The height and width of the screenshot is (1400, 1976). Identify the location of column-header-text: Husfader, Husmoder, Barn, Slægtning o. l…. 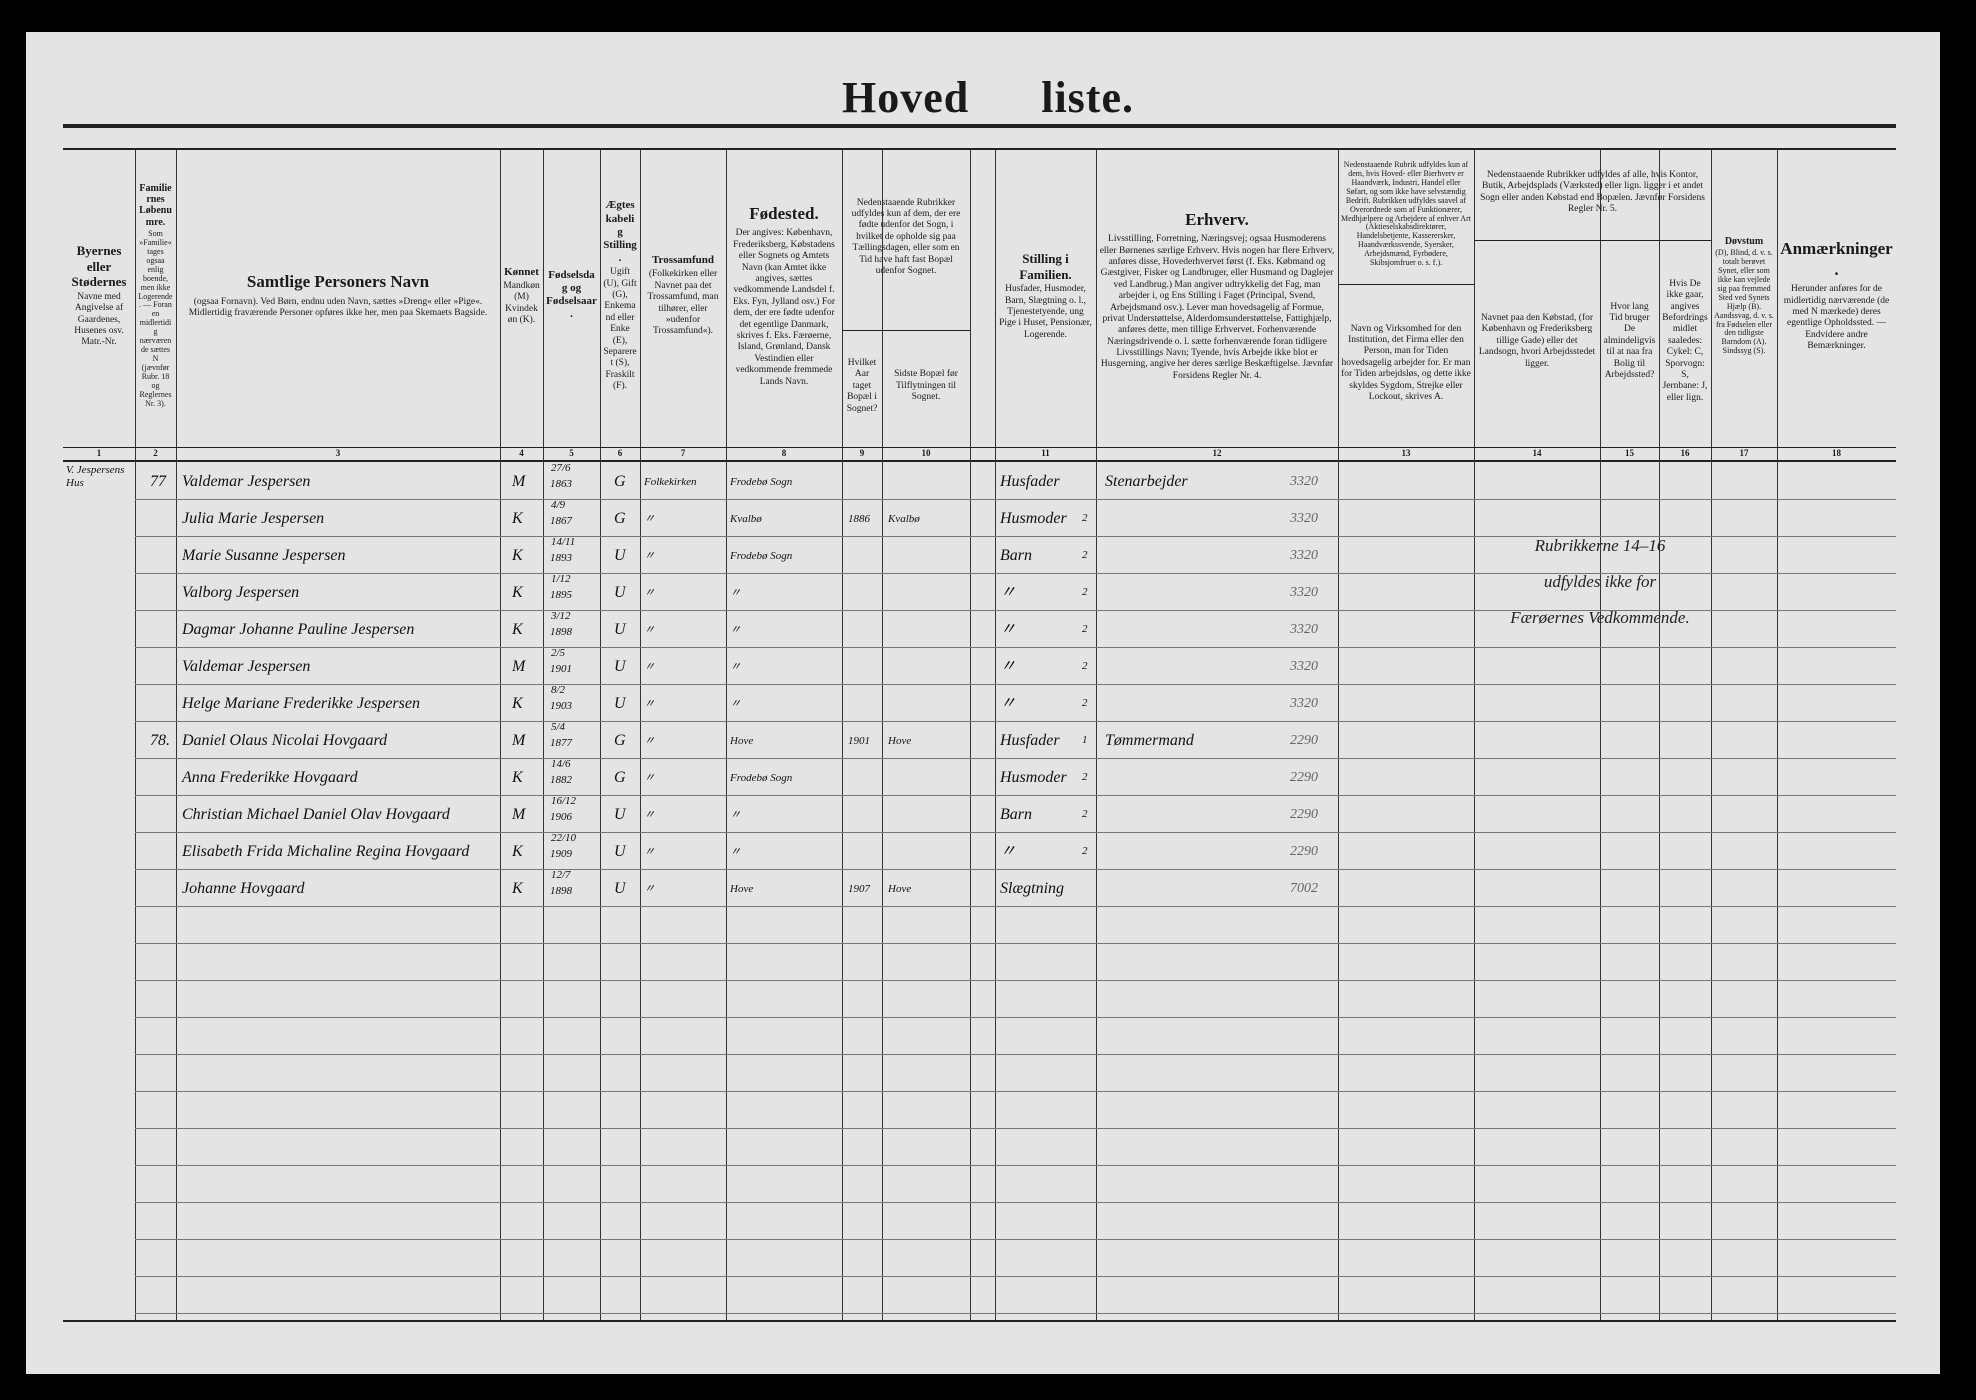
(1045, 312).